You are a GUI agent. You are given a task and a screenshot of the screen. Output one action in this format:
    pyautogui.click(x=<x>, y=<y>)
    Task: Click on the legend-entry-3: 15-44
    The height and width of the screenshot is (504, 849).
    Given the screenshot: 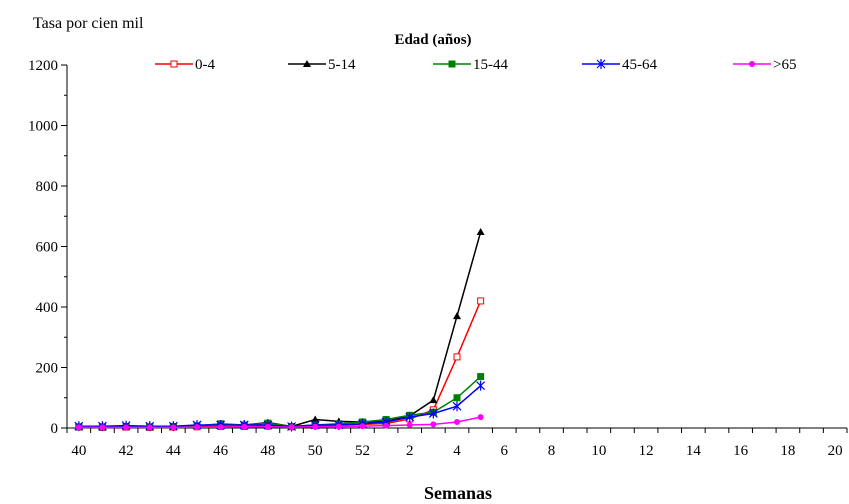 What is the action you would take?
    pyautogui.click(x=470, y=65)
    